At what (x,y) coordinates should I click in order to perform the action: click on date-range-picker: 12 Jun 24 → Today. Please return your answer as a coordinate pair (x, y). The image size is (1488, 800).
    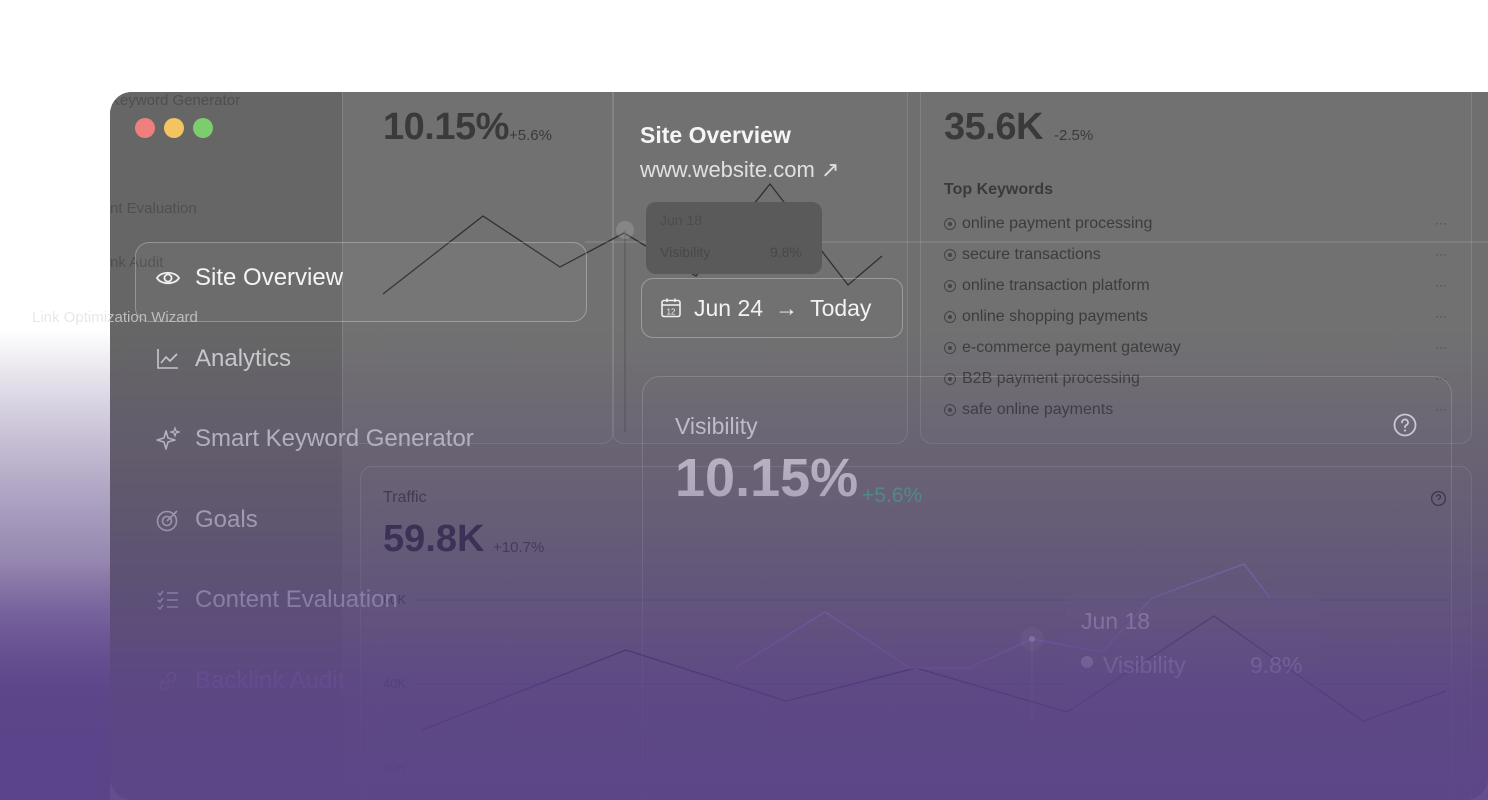
    Looking at the image, I should click on (772, 308).